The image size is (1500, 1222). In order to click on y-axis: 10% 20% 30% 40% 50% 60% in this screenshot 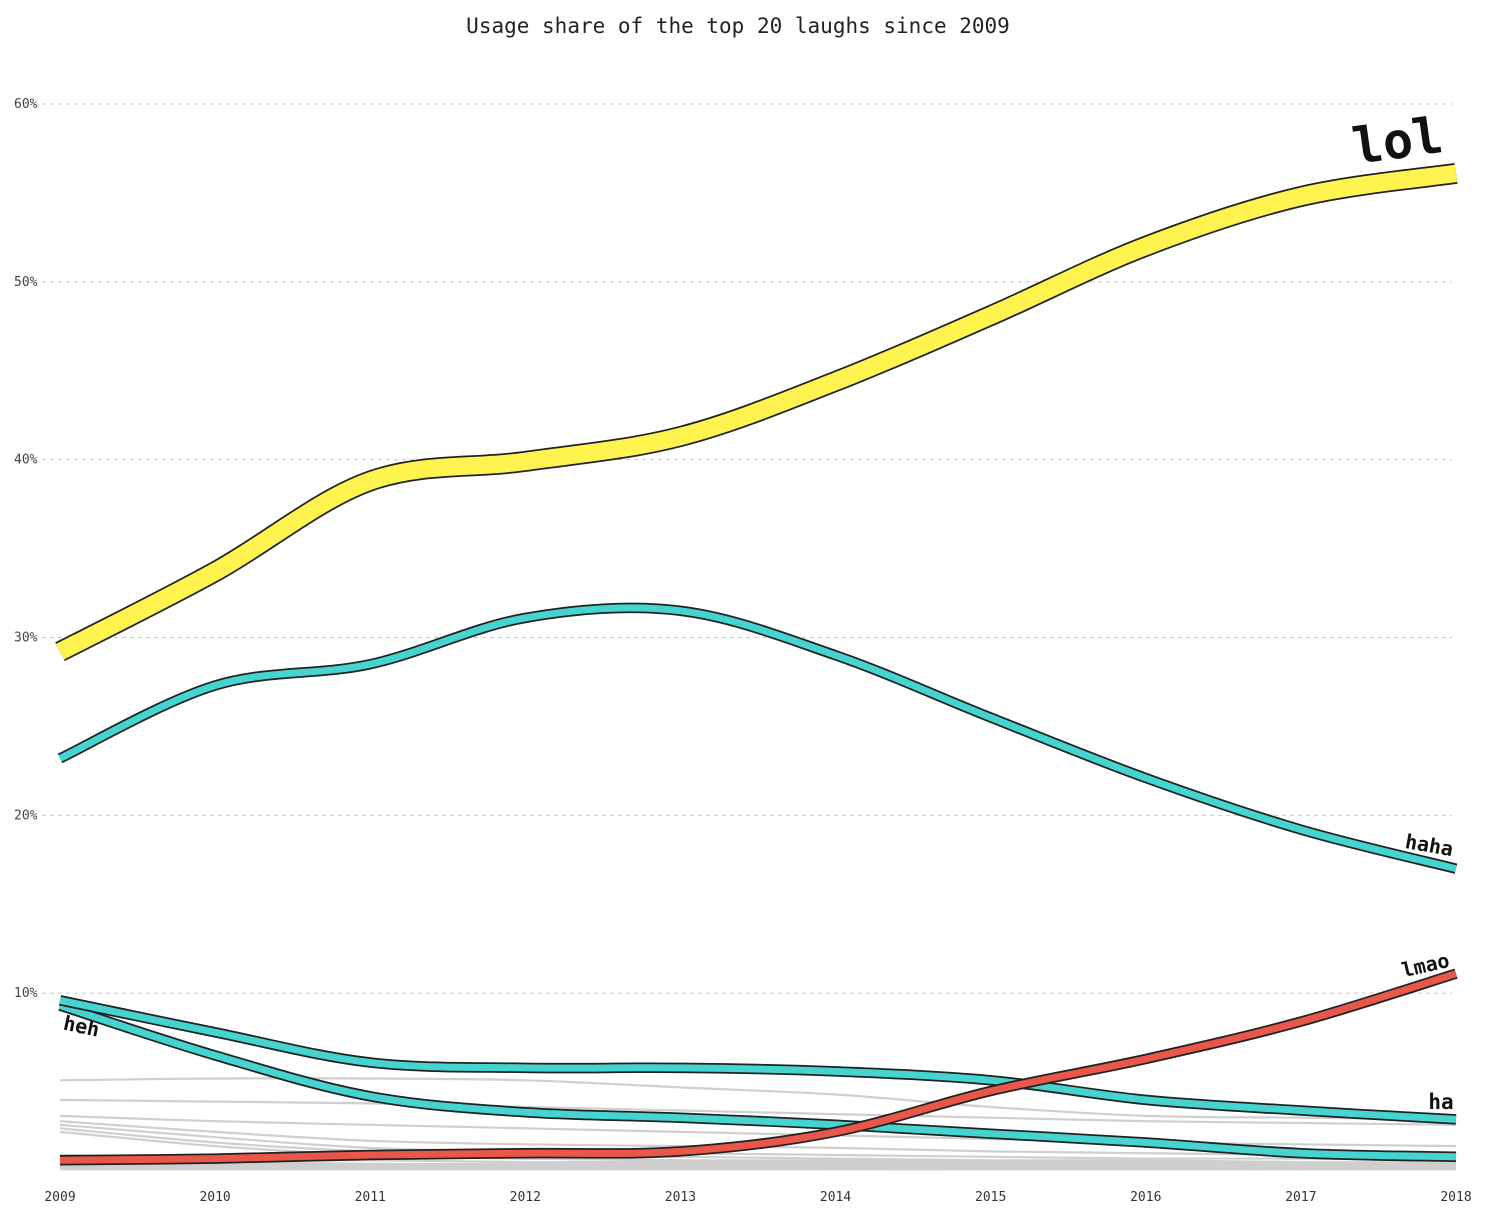, I will do `click(26, 549)`.